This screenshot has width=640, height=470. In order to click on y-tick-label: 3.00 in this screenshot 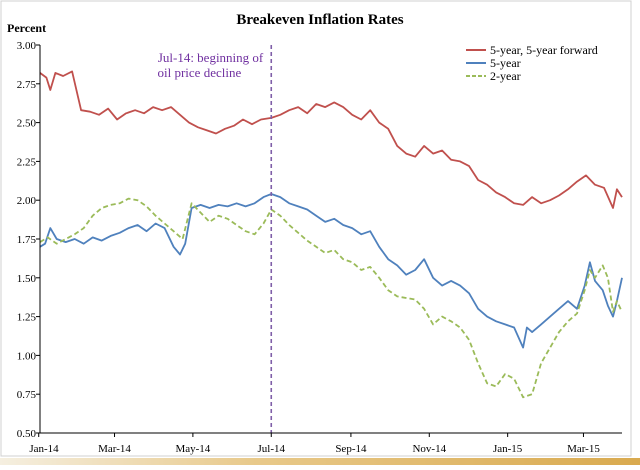, I will do `click(27, 46)`.